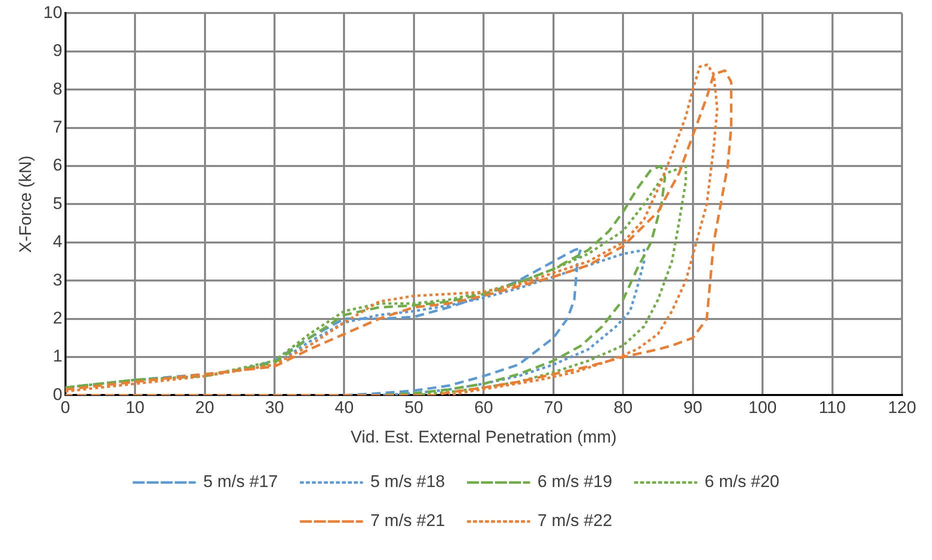 This screenshot has width=932, height=560. What do you see at coordinates (57, 242) in the screenshot?
I see `y-tick-label: 4` at bounding box center [57, 242].